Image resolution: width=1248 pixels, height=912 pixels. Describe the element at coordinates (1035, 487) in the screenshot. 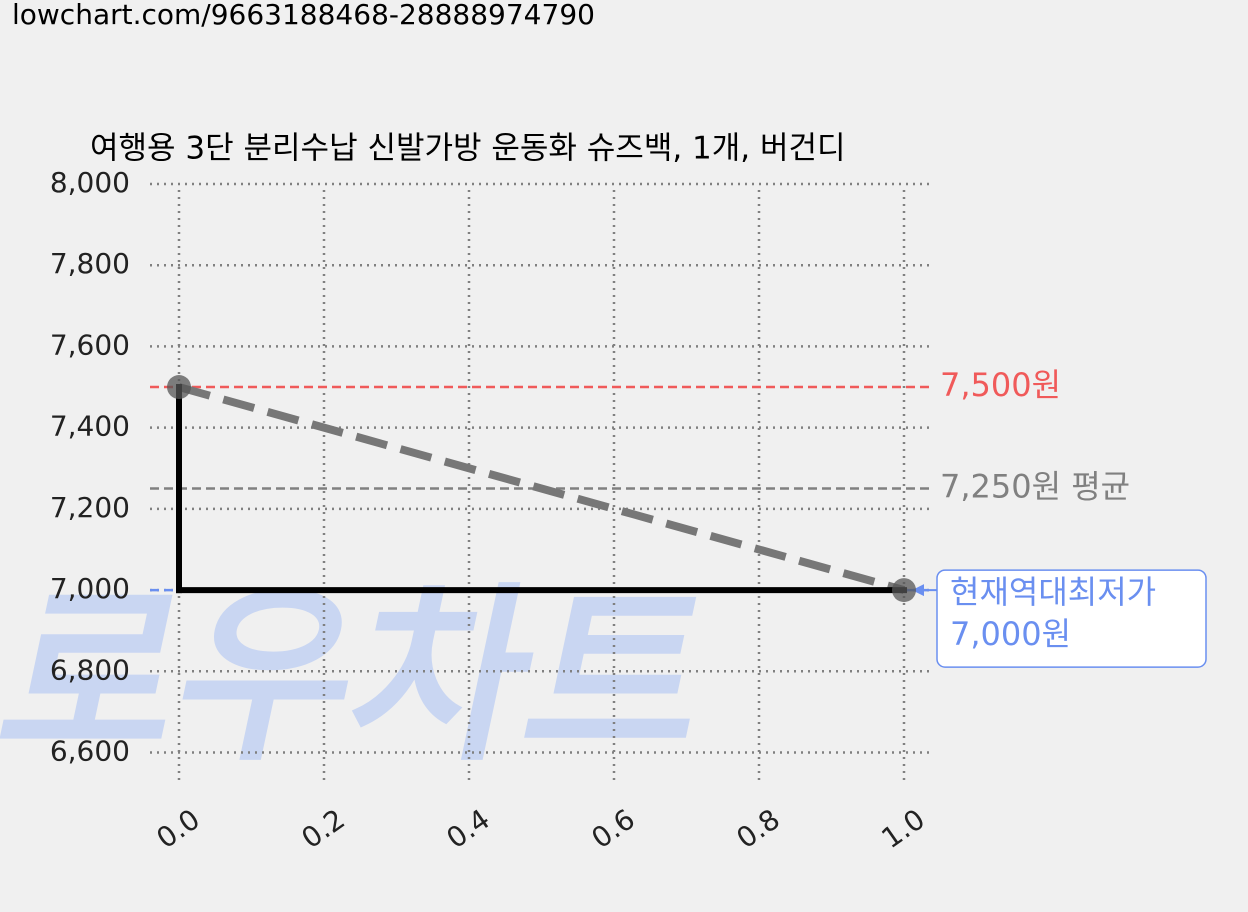

I see `reference-label: 7,250원 평균` at that location.